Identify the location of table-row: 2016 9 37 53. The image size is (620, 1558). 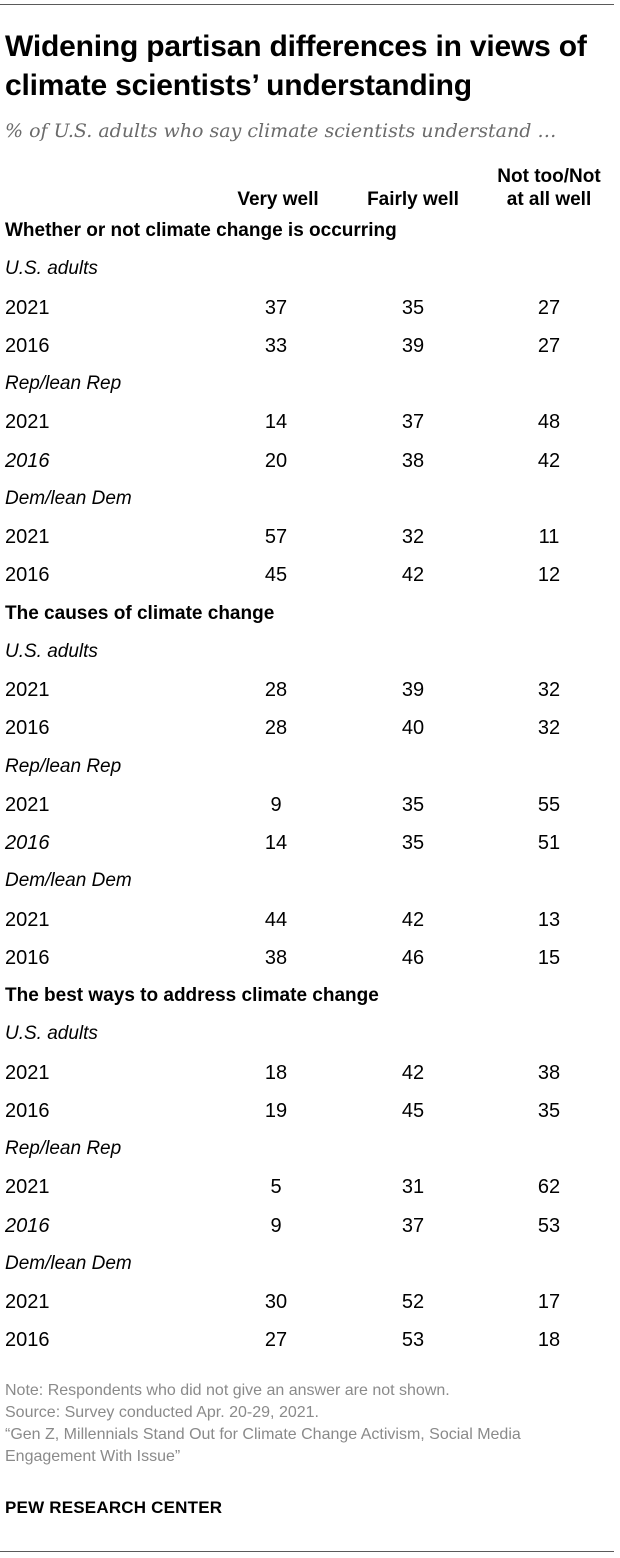
(310, 1224).